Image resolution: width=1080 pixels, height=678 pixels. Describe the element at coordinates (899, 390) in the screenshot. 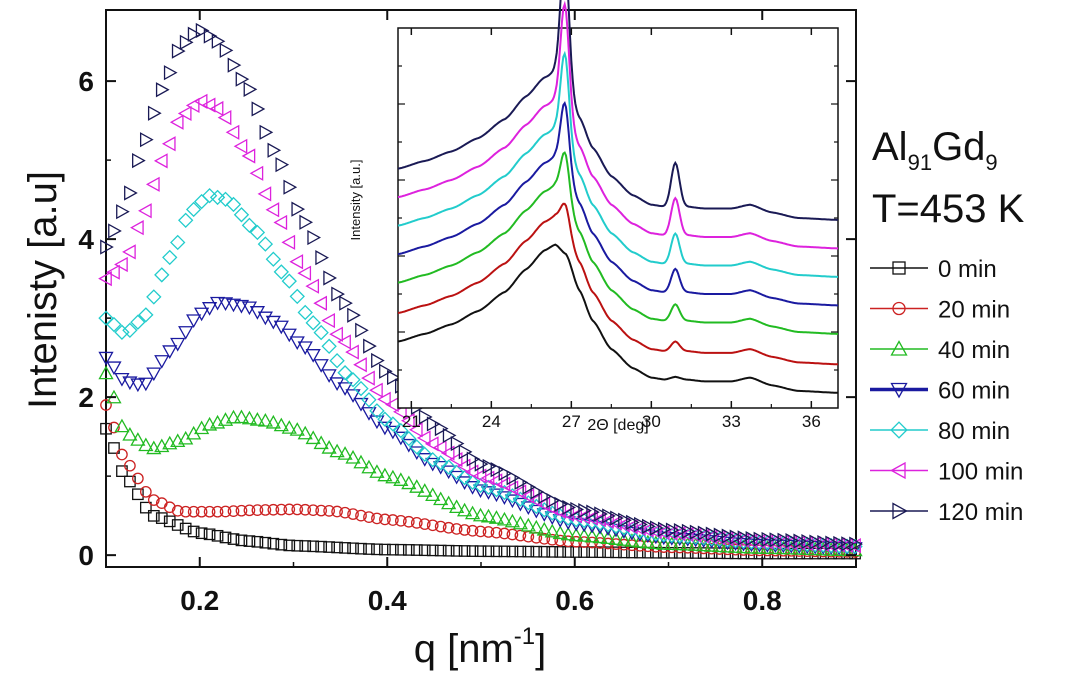

I see `legend-marker` at that location.